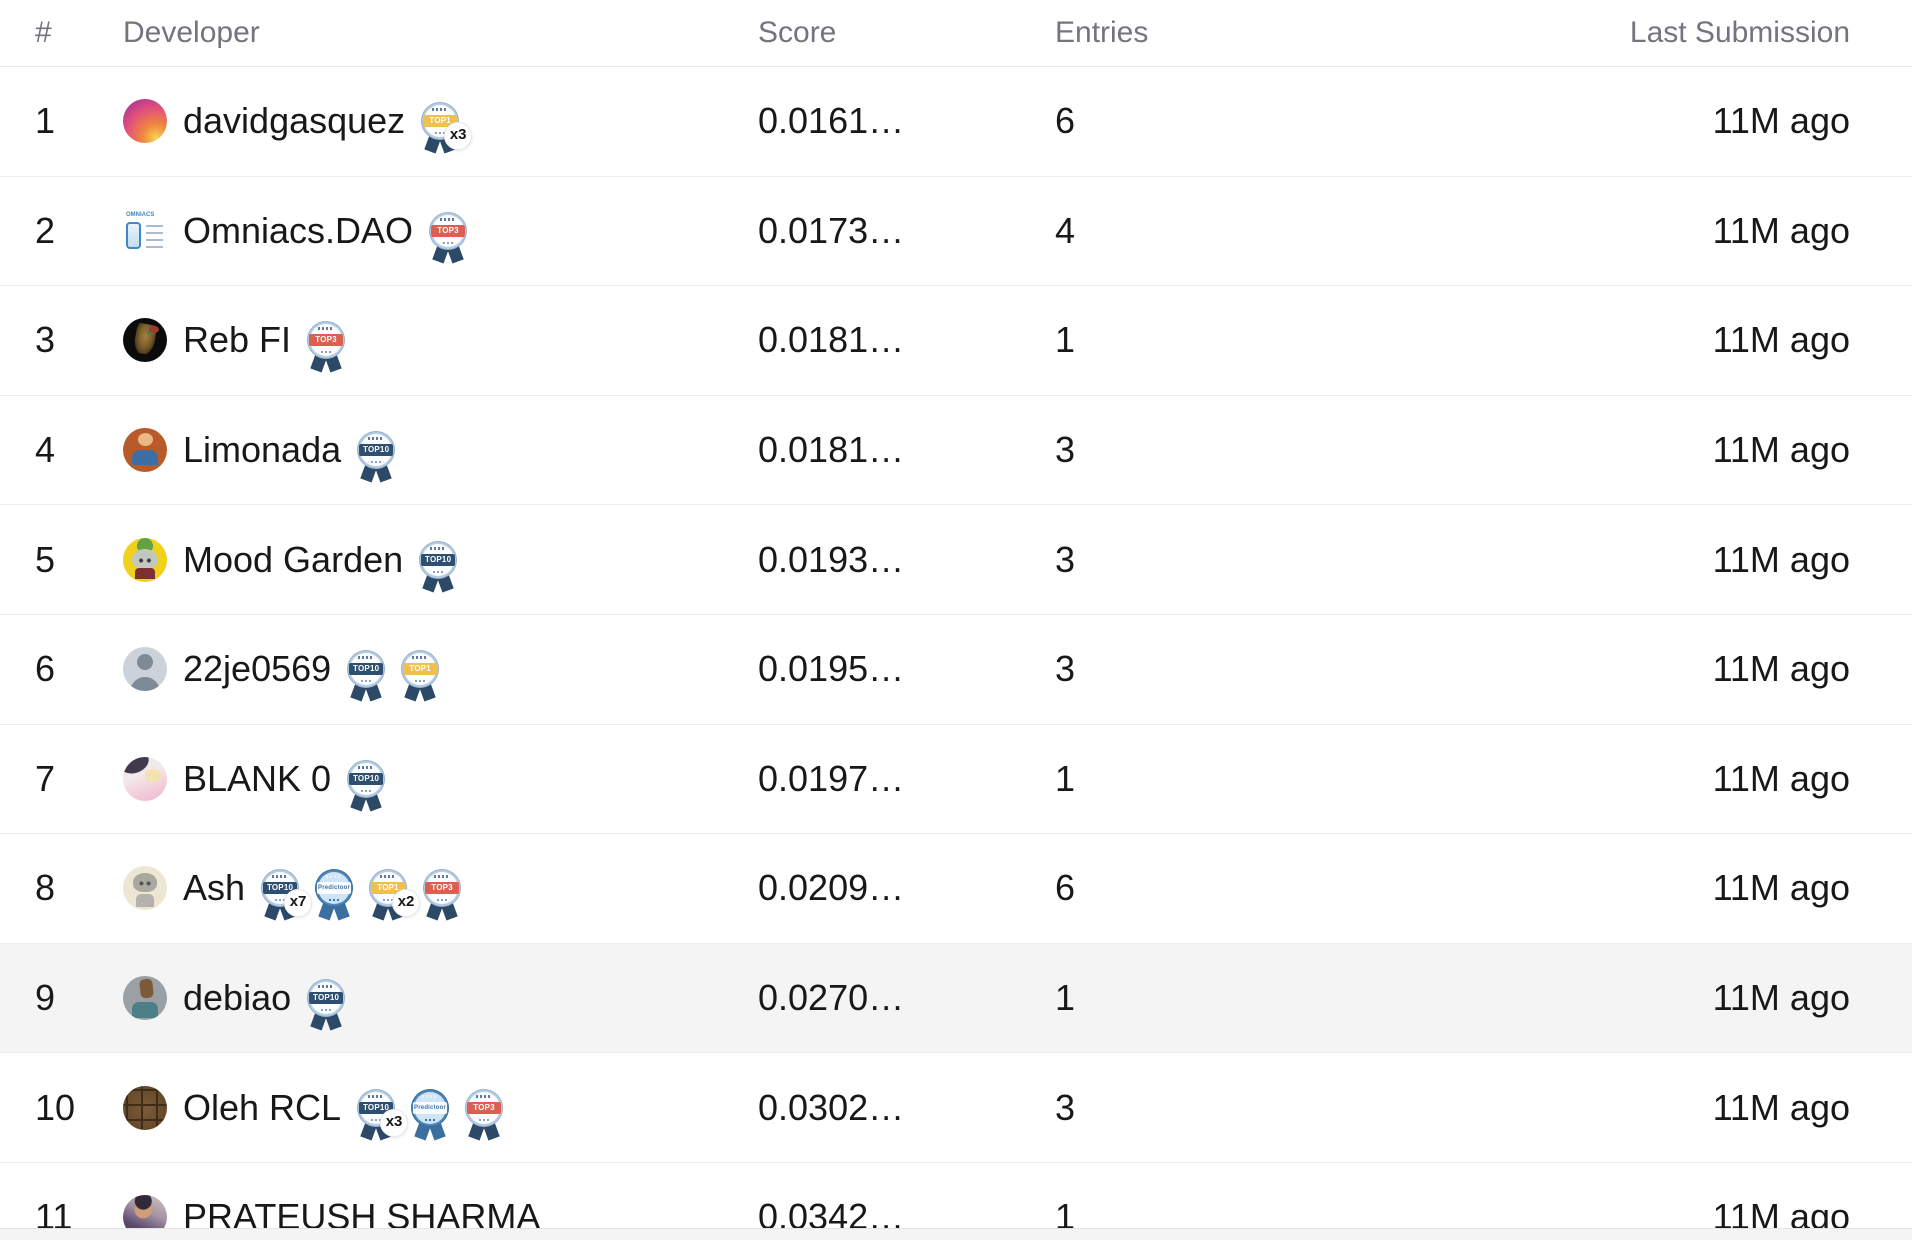  I want to click on badge-list: TOP10 x3 Predictoor, so click(430, 1114).